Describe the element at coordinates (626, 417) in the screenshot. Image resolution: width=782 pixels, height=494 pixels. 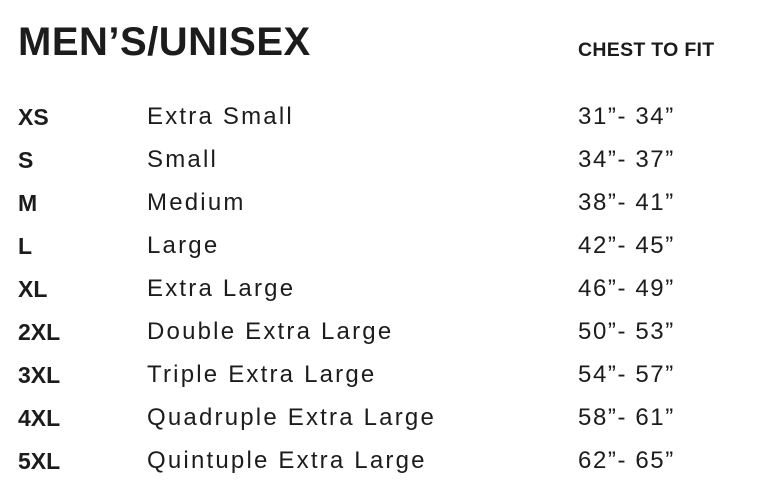
I see `chest-range: 58”- 61”` at that location.